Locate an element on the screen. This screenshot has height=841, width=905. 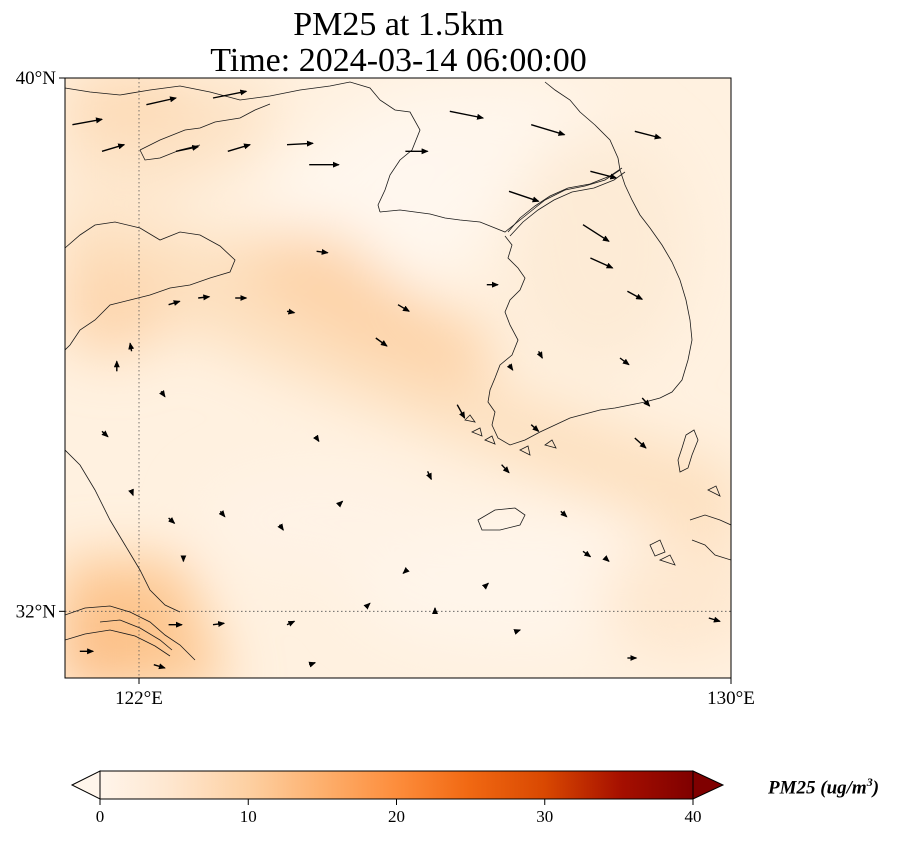
colorbar: 0 10 20 30 40 is located at coordinates (397, 798).